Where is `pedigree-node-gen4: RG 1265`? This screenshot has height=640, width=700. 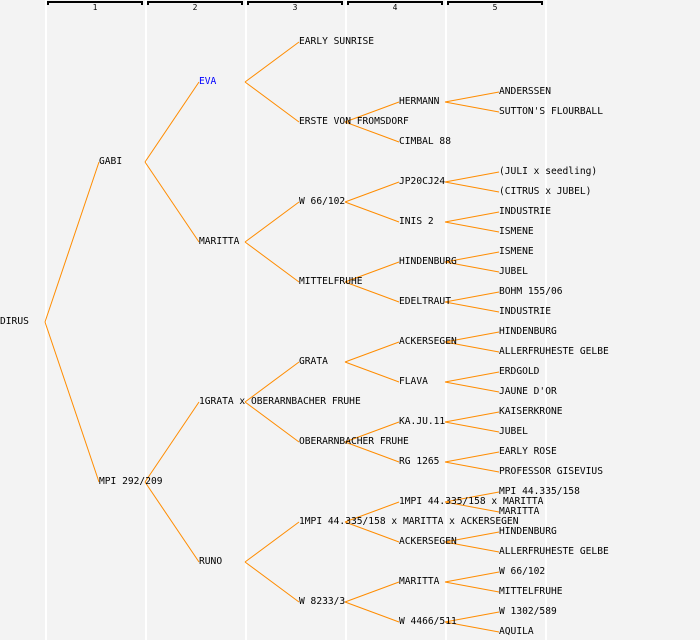
pedigree-node-gen4: RG 1265 is located at coordinates (419, 461).